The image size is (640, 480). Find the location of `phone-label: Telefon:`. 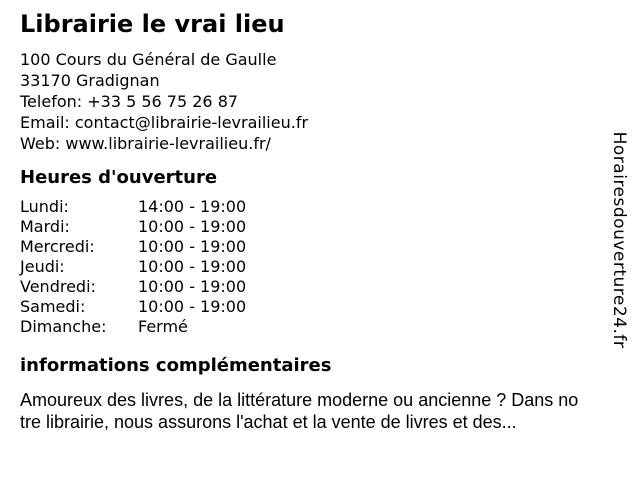

phone-label: Telefon: is located at coordinates (51, 101).